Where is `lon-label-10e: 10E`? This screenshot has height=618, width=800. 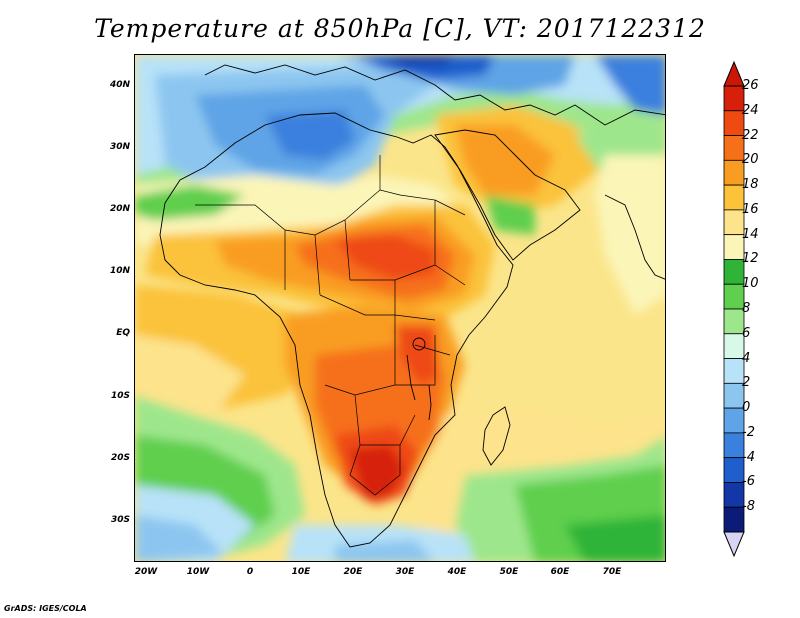 lon-label-10e: 10E is located at coordinates (301, 572).